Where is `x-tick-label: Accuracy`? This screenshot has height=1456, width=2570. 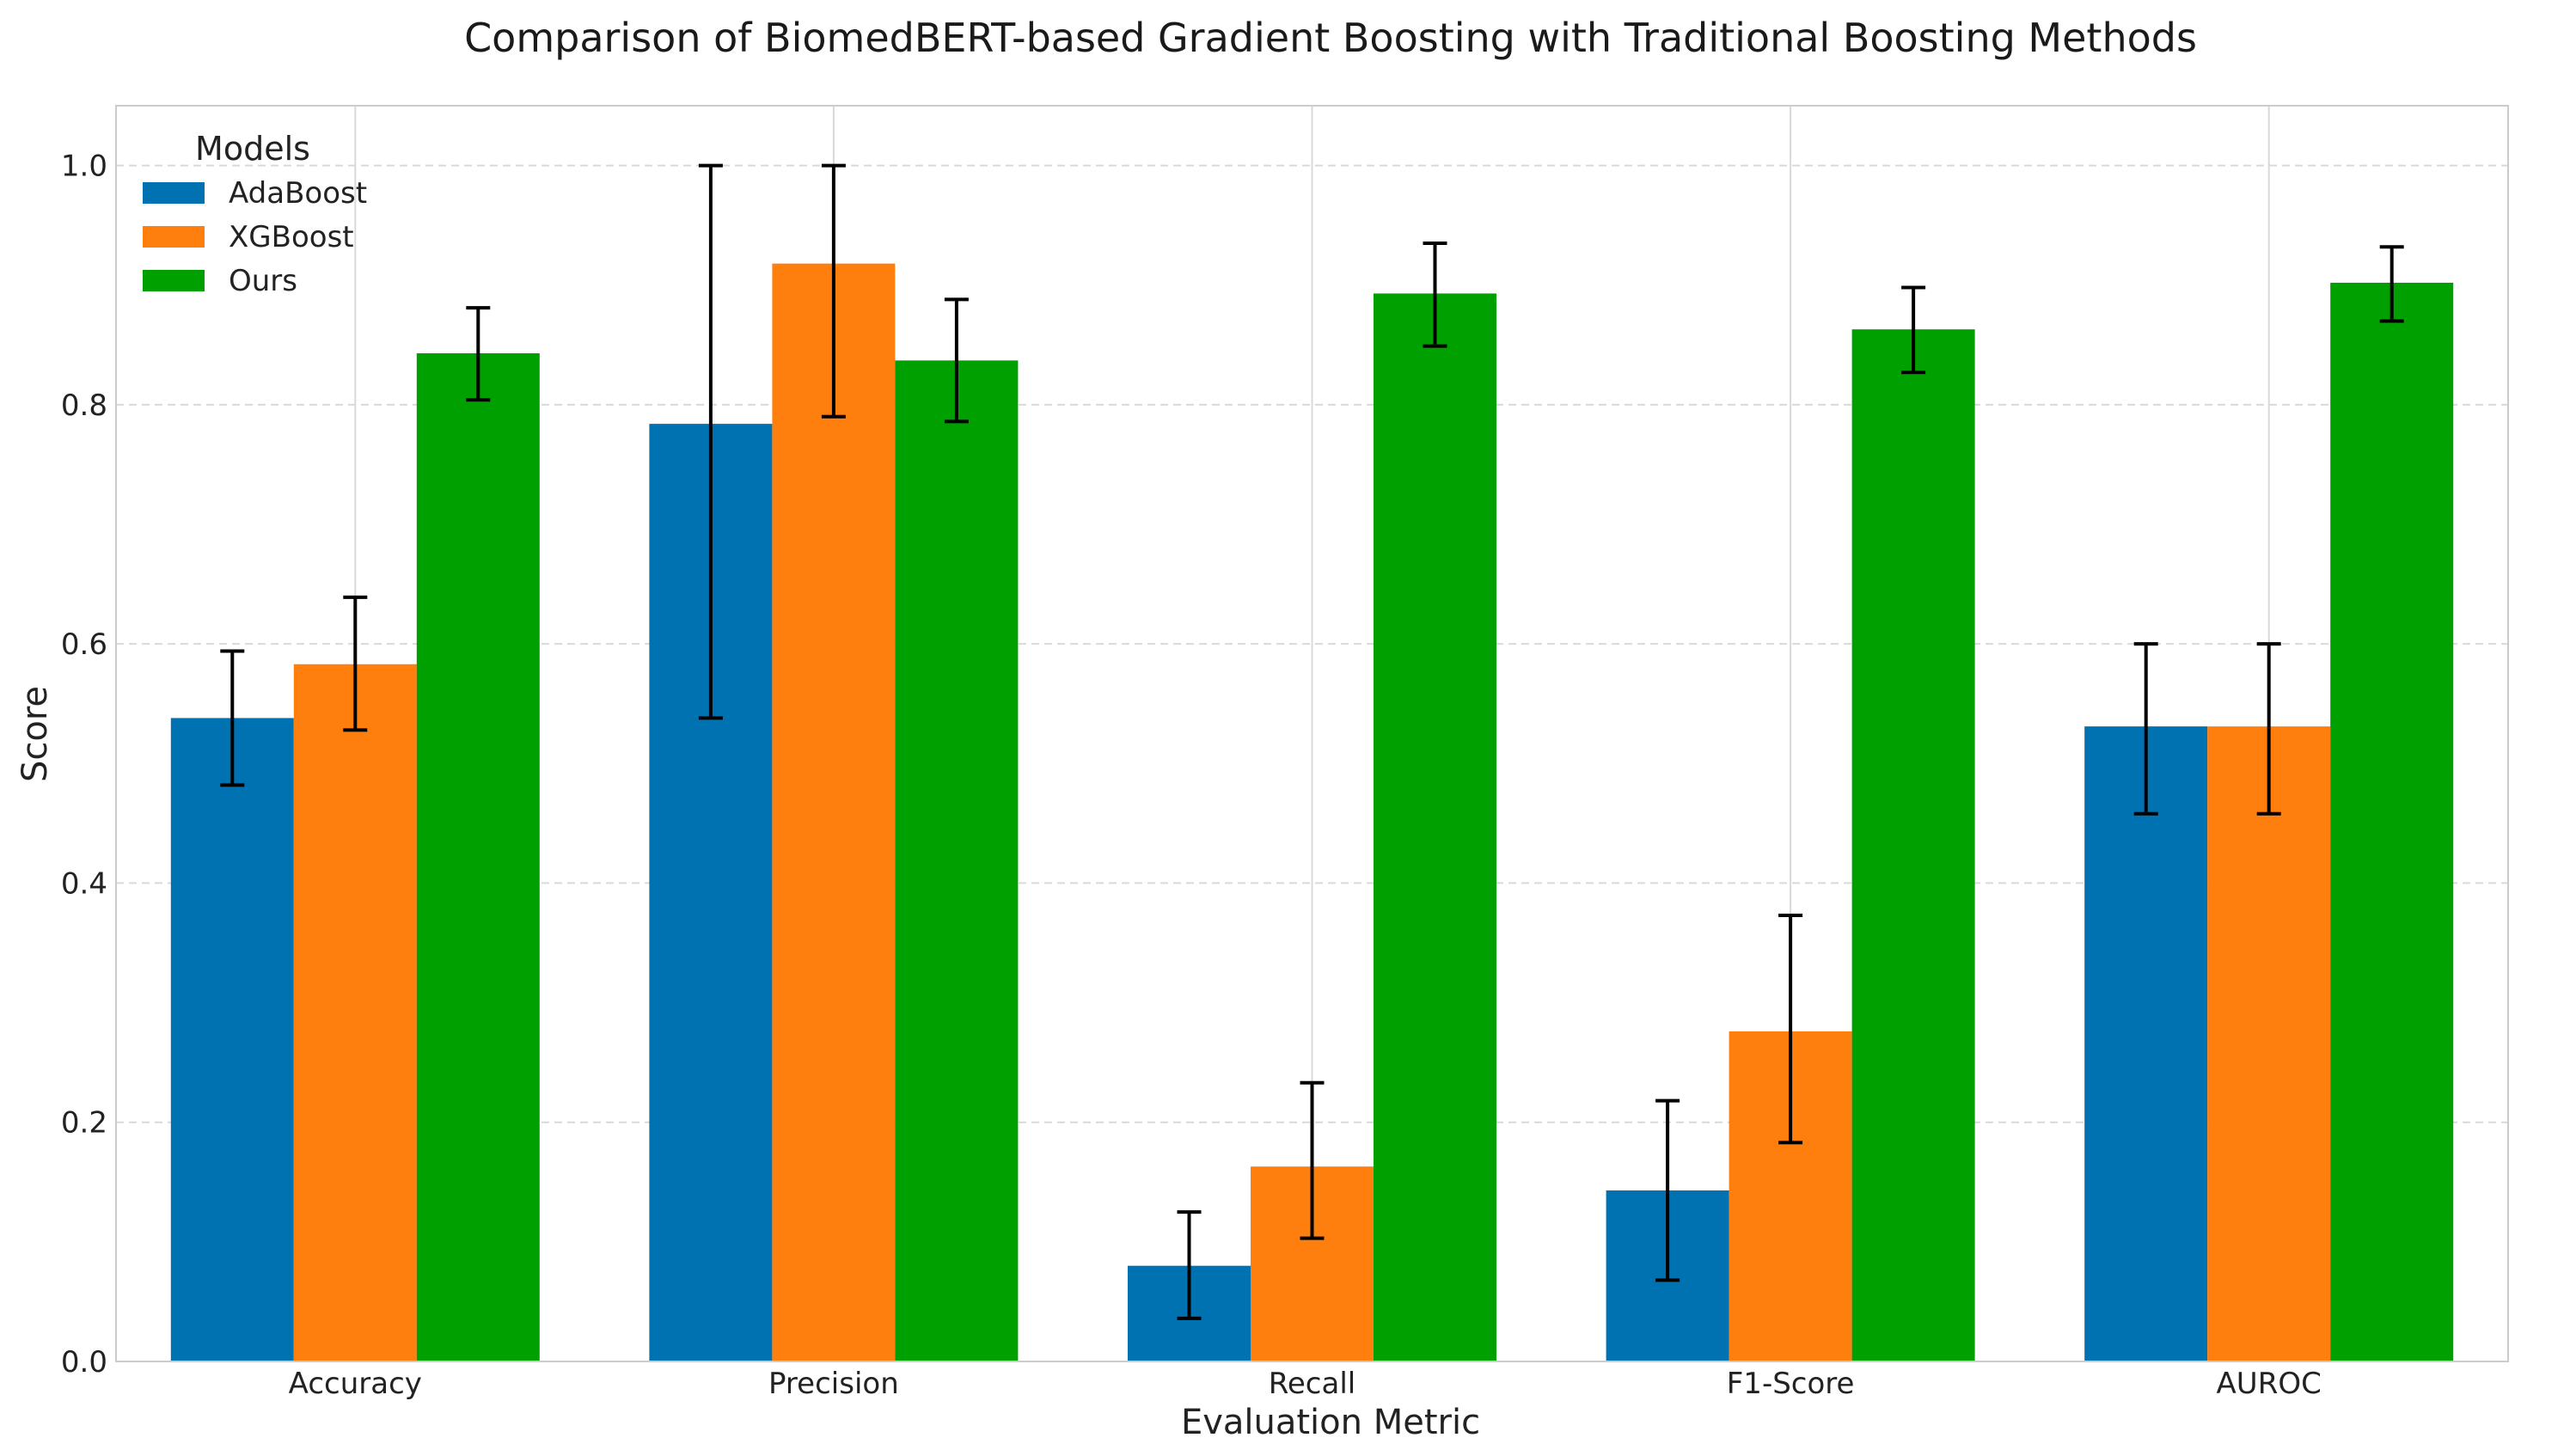 x-tick-label: Accuracy is located at coordinates (355, 1384).